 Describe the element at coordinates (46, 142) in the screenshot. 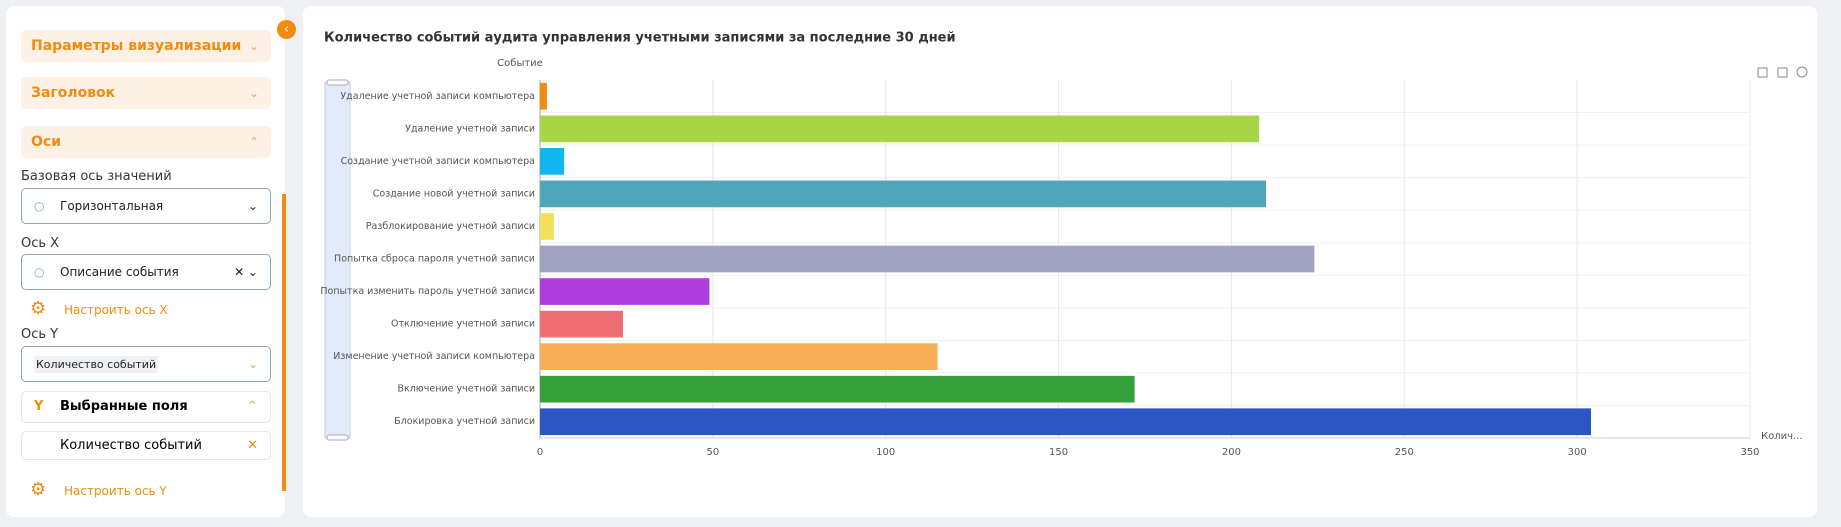

I see `accordion-title: Оси` at that location.